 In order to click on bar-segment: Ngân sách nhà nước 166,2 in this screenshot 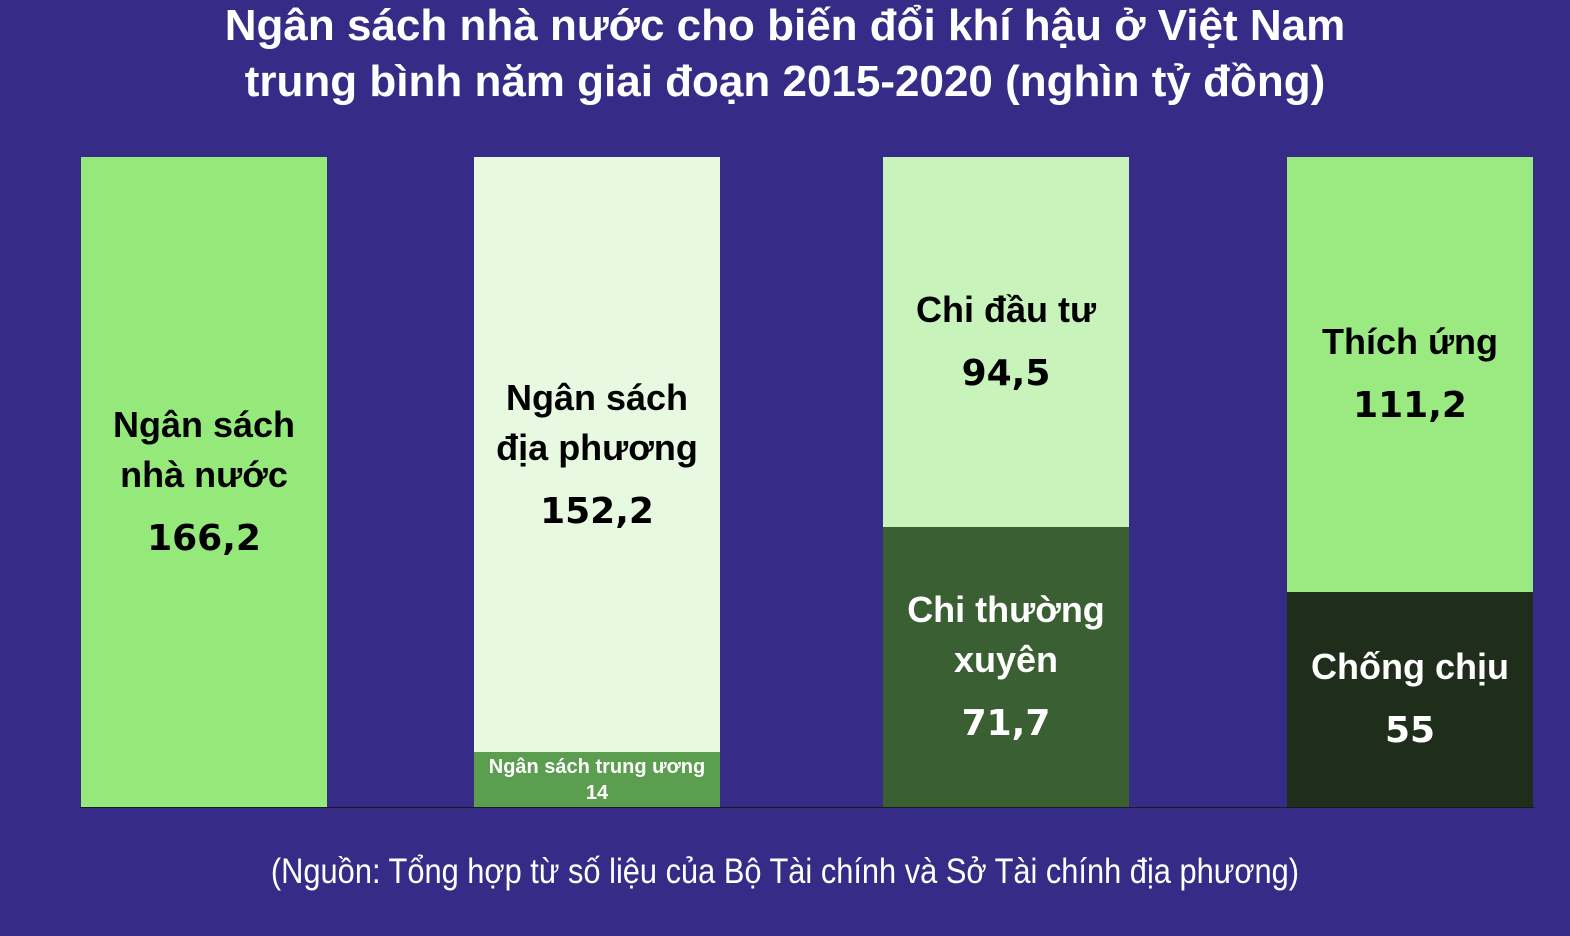, I will do `click(204, 482)`.